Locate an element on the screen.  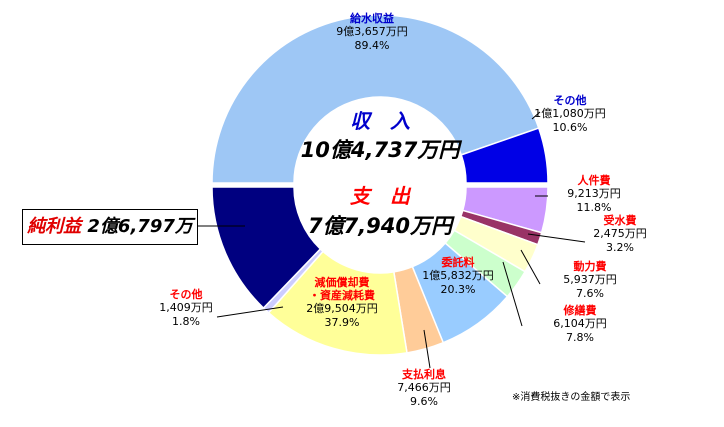
net-profit-value: 2億6,797万 is located at coordinates (140, 226).